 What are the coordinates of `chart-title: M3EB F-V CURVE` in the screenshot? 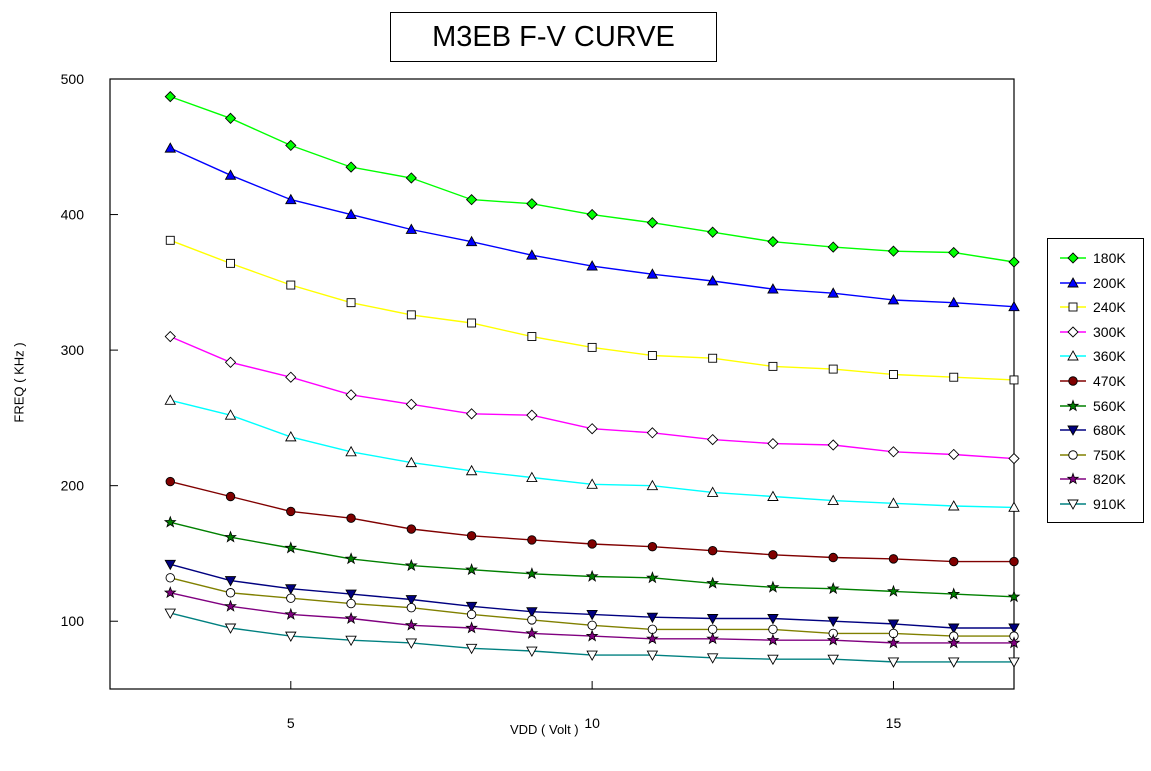 It's located at (553, 36).